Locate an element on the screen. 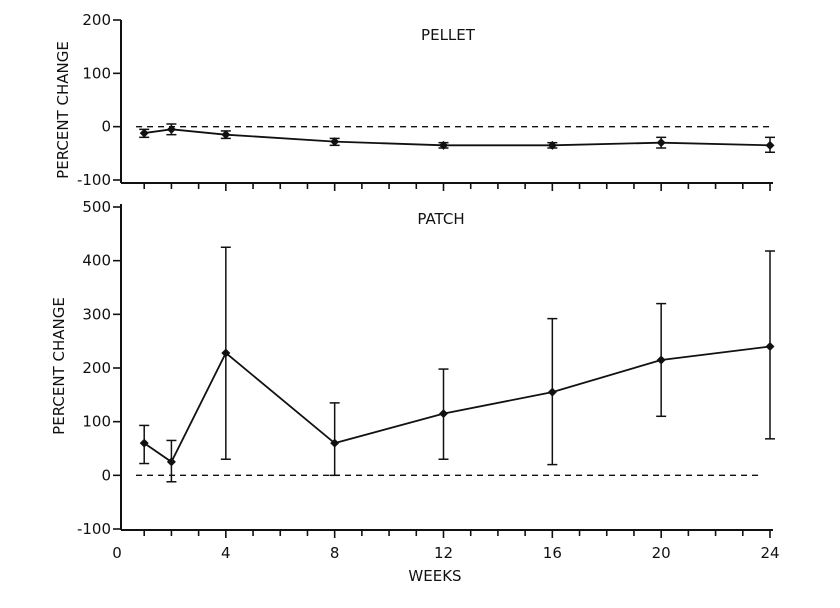 This screenshot has width=840, height=608. patch-series-line is located at coordinates (457, 404).